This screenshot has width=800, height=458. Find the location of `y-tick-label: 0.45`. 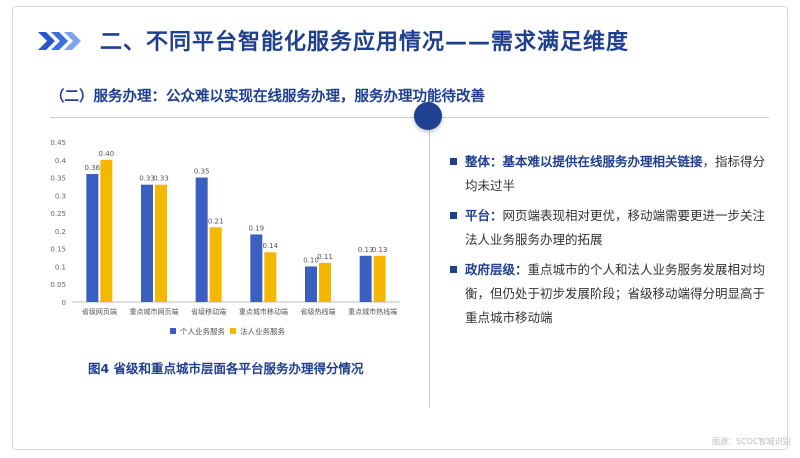

y-tick-label: 0.45 is located at coordinates (58, 143).